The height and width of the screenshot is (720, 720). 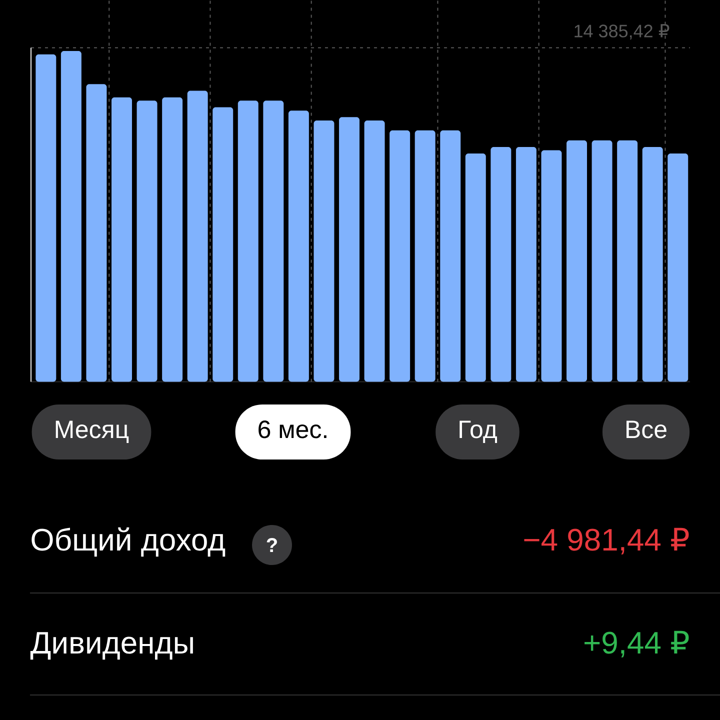 I want to click on ref-line-label: 14 385,42 ₽, so click(x=622, y=32).